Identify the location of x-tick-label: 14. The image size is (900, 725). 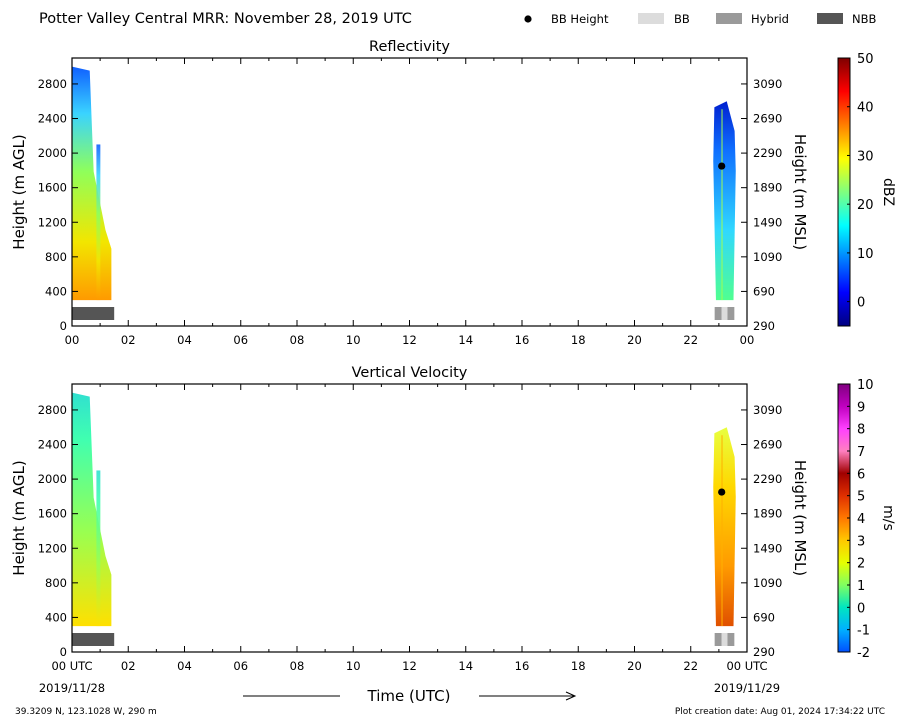
(465, 666).